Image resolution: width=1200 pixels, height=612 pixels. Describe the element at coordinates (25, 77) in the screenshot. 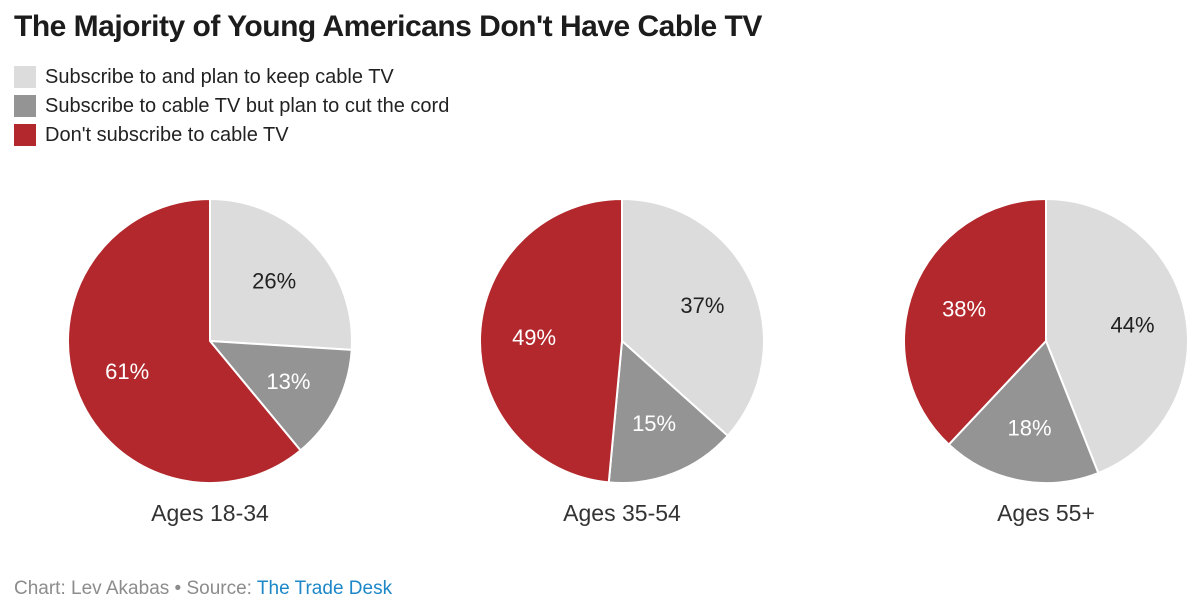

I see `legend-swatch-keep-icon` at that location.